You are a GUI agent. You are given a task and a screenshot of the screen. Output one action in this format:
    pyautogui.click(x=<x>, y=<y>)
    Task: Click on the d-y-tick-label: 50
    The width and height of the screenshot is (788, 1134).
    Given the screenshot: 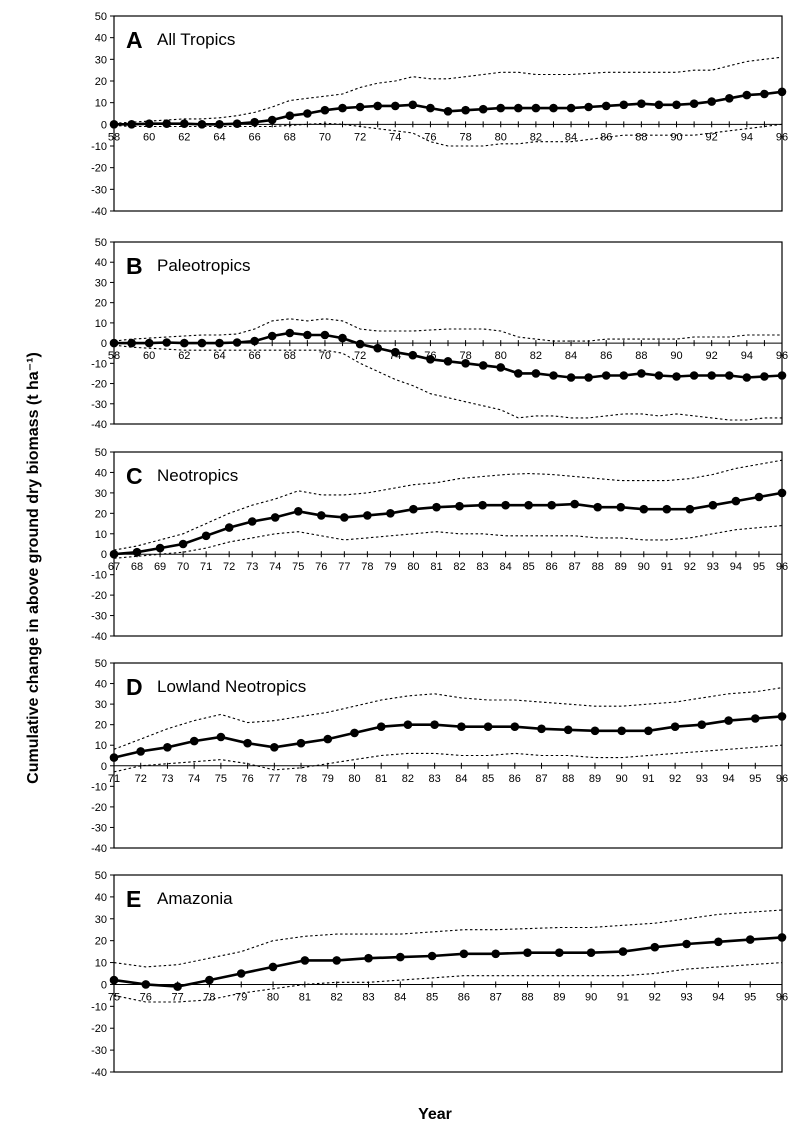 What is the action you would take?
    pyautogui.click(x=101, y=664)
    